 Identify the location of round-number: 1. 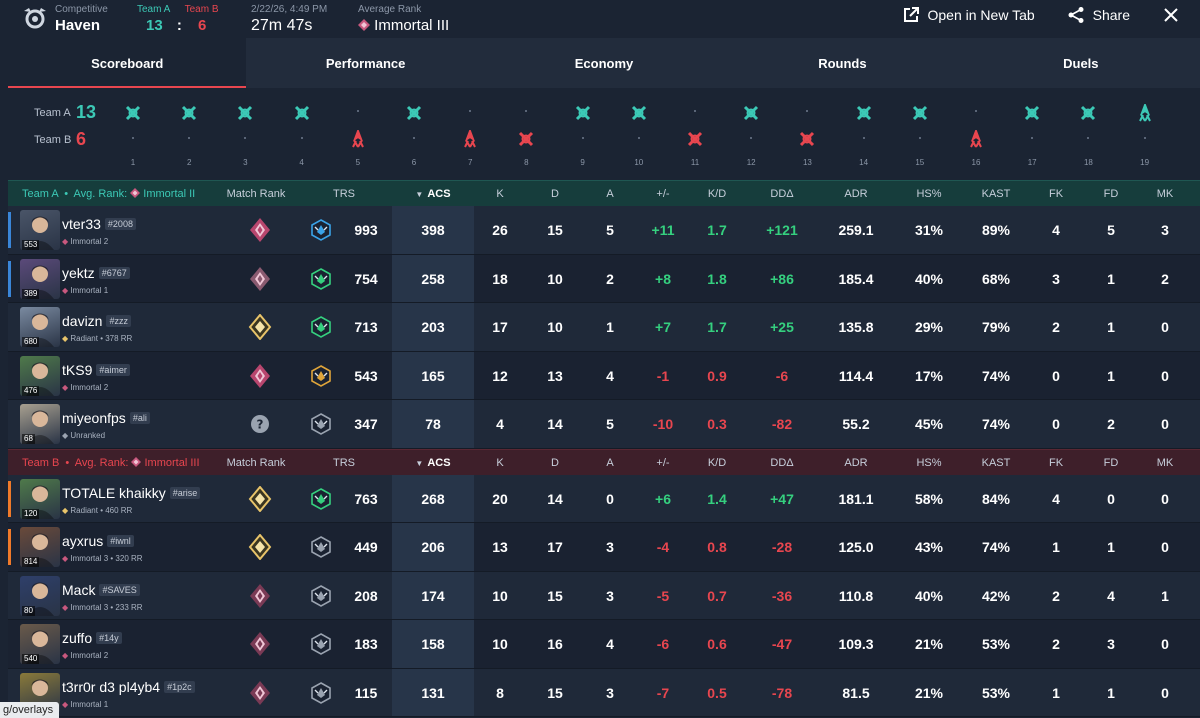
(133, 162).